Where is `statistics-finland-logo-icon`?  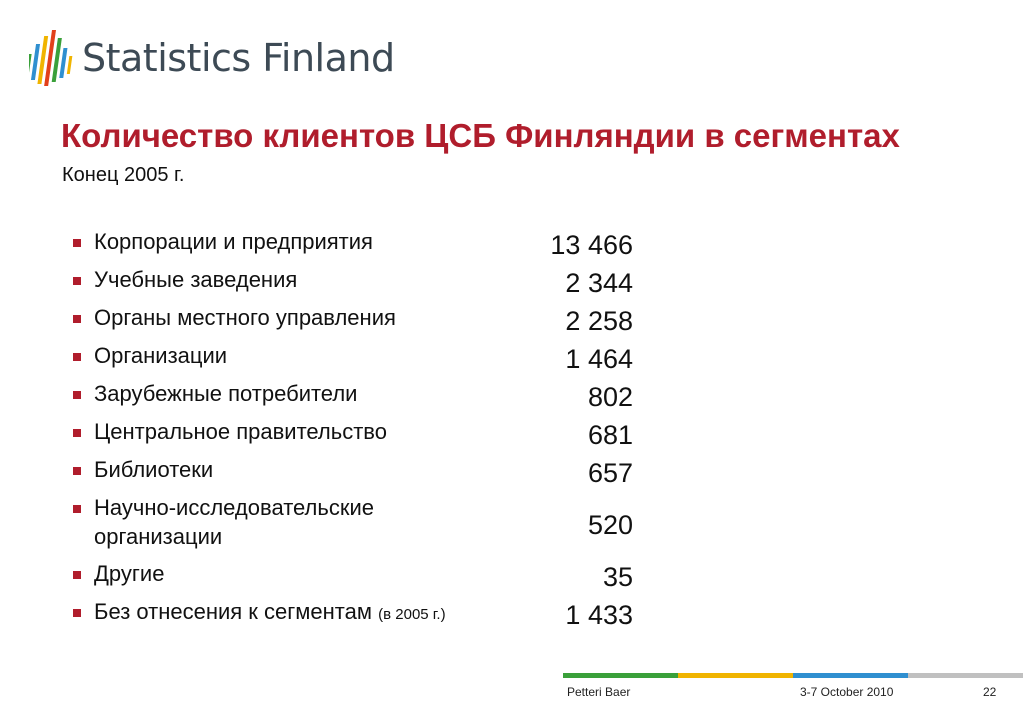
statistics-finland-logo-icon is located at coordinates (51, 58).